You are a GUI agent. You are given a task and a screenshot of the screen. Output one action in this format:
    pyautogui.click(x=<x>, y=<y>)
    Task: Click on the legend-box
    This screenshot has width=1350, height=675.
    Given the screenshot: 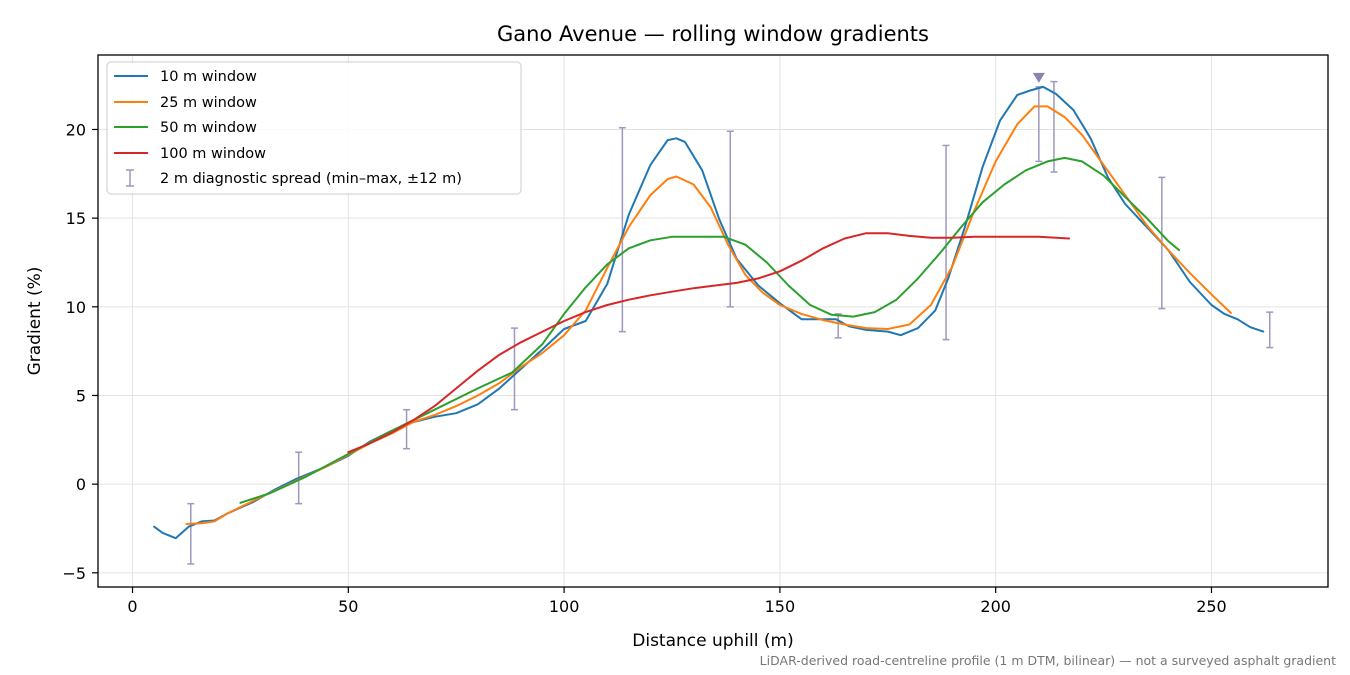 What is the action you would take?
    pyautogui.click(x=314, y=128)
    